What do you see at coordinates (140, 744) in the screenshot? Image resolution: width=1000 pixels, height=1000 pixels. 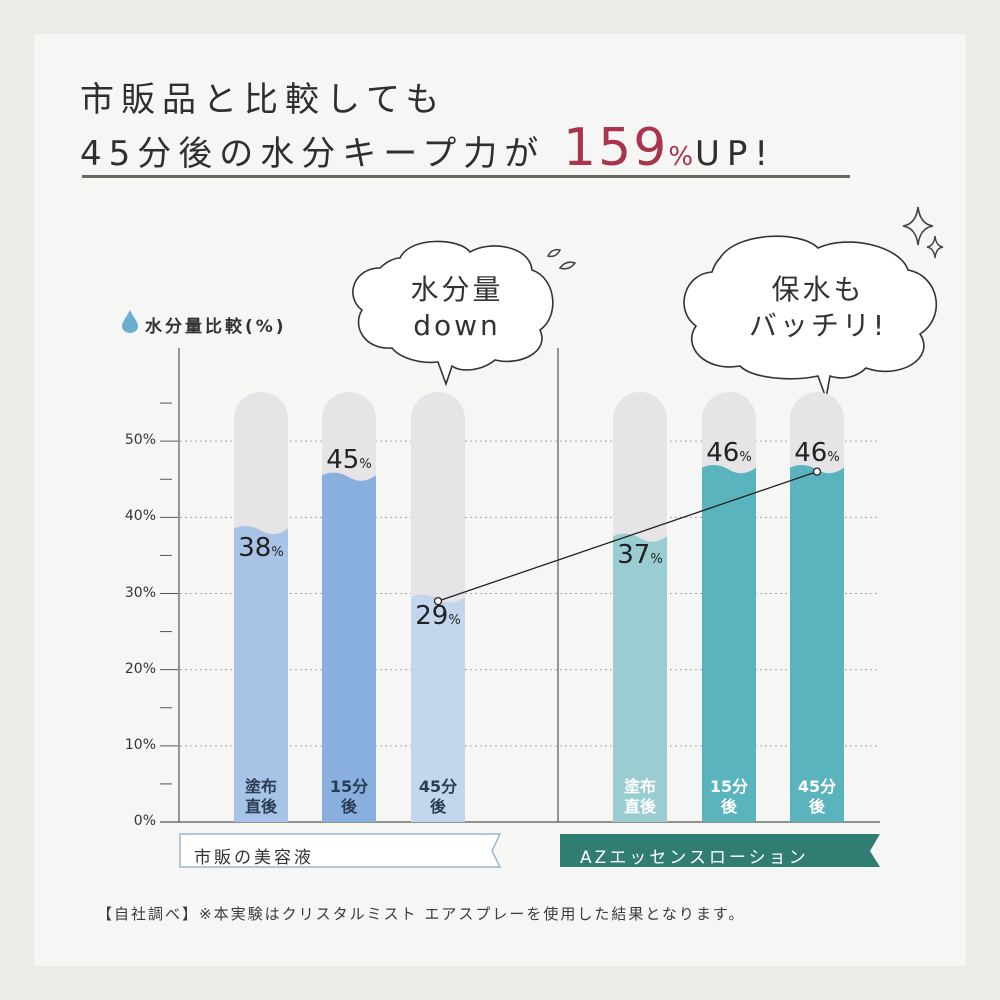 I see `y-tick-label: 10%` at bounding box center [140, 744].